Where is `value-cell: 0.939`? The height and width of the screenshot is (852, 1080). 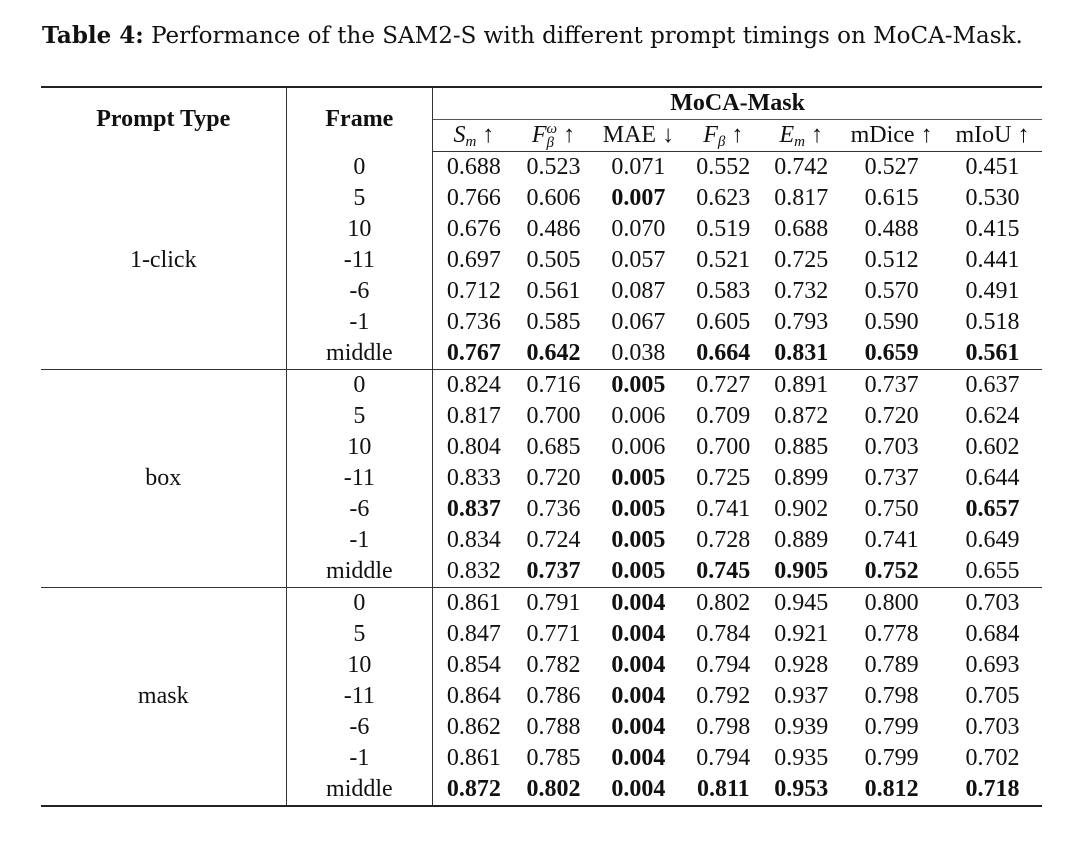
value-cell: 0.939 is located at coordinates (801, 727).